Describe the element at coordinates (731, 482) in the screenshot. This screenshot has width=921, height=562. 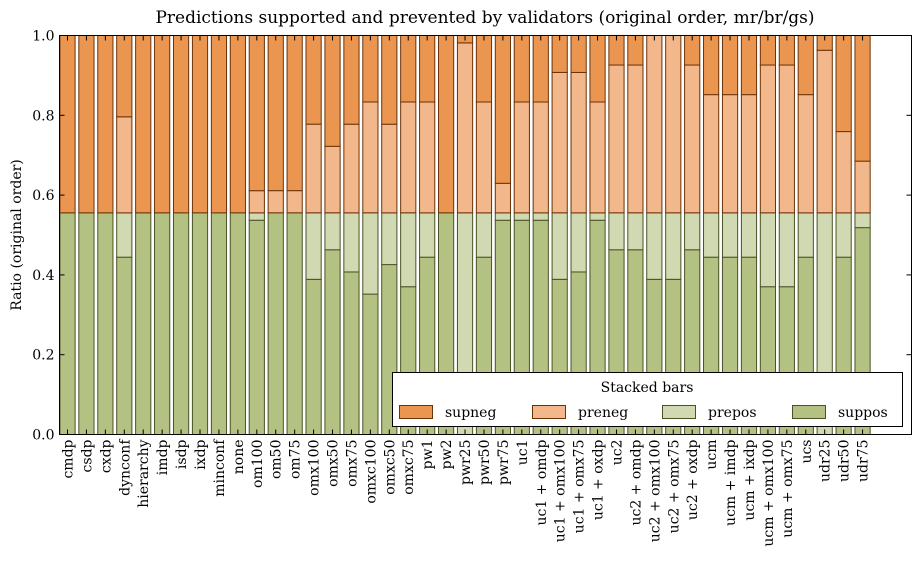
I see `x-tick-label: ucm + imdp` at that location.